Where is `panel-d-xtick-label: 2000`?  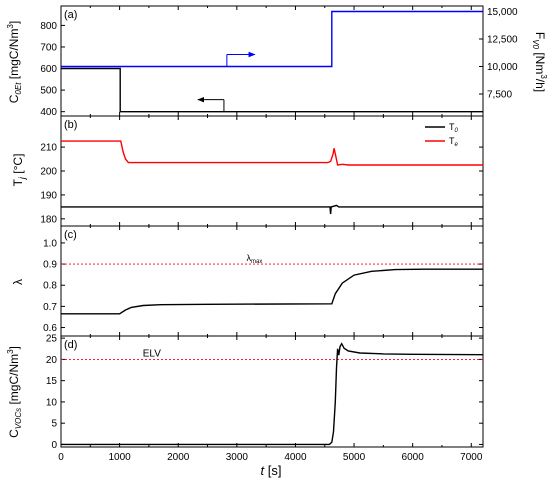
panel-d-xtick-label: 2000 is located at coordinates (178, 457).